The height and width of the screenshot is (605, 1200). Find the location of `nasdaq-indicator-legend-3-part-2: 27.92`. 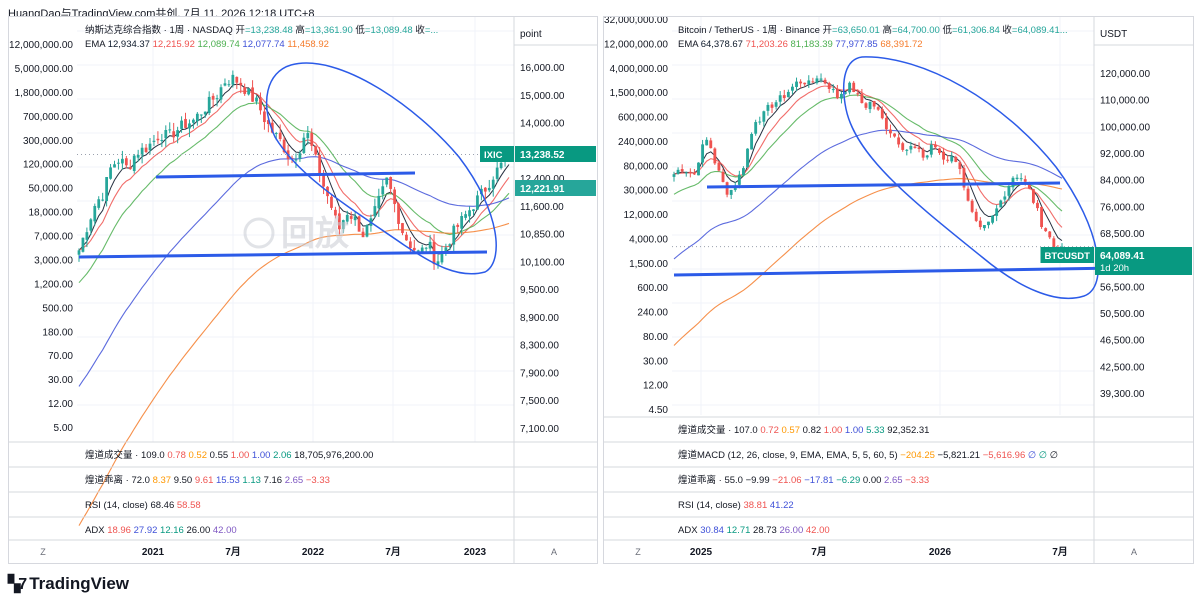

nasdaq-indicator-legend-3-part-2: 27.92 is located at coordinates (147, 530).